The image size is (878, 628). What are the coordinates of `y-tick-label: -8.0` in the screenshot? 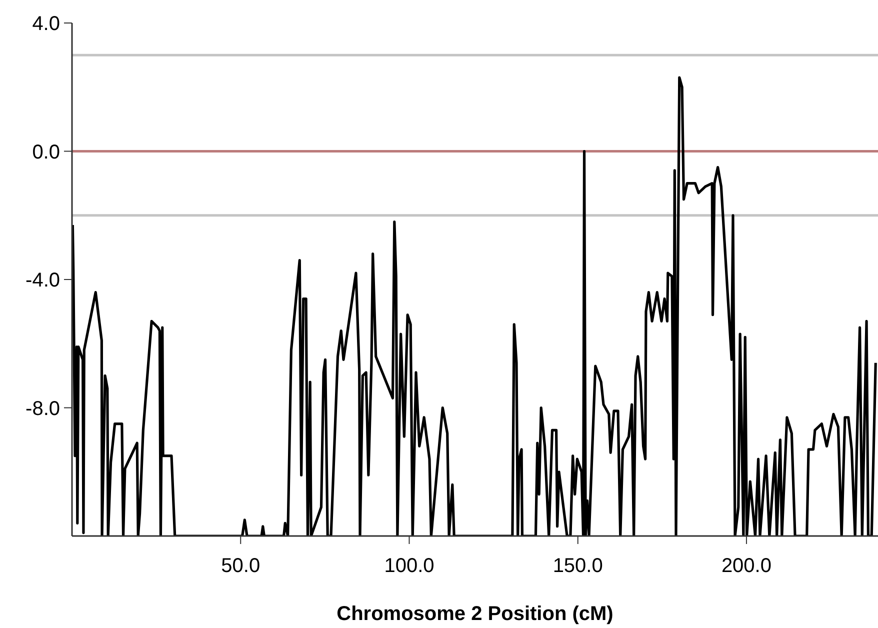 It's located at (43, 409).